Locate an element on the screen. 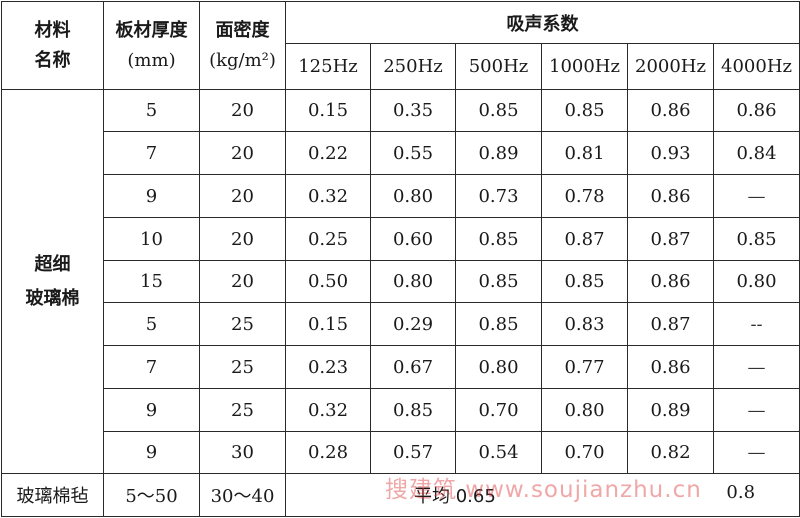 The image size is (800, 518). coef-250: 0.35 is located at coordinates (413, 110).